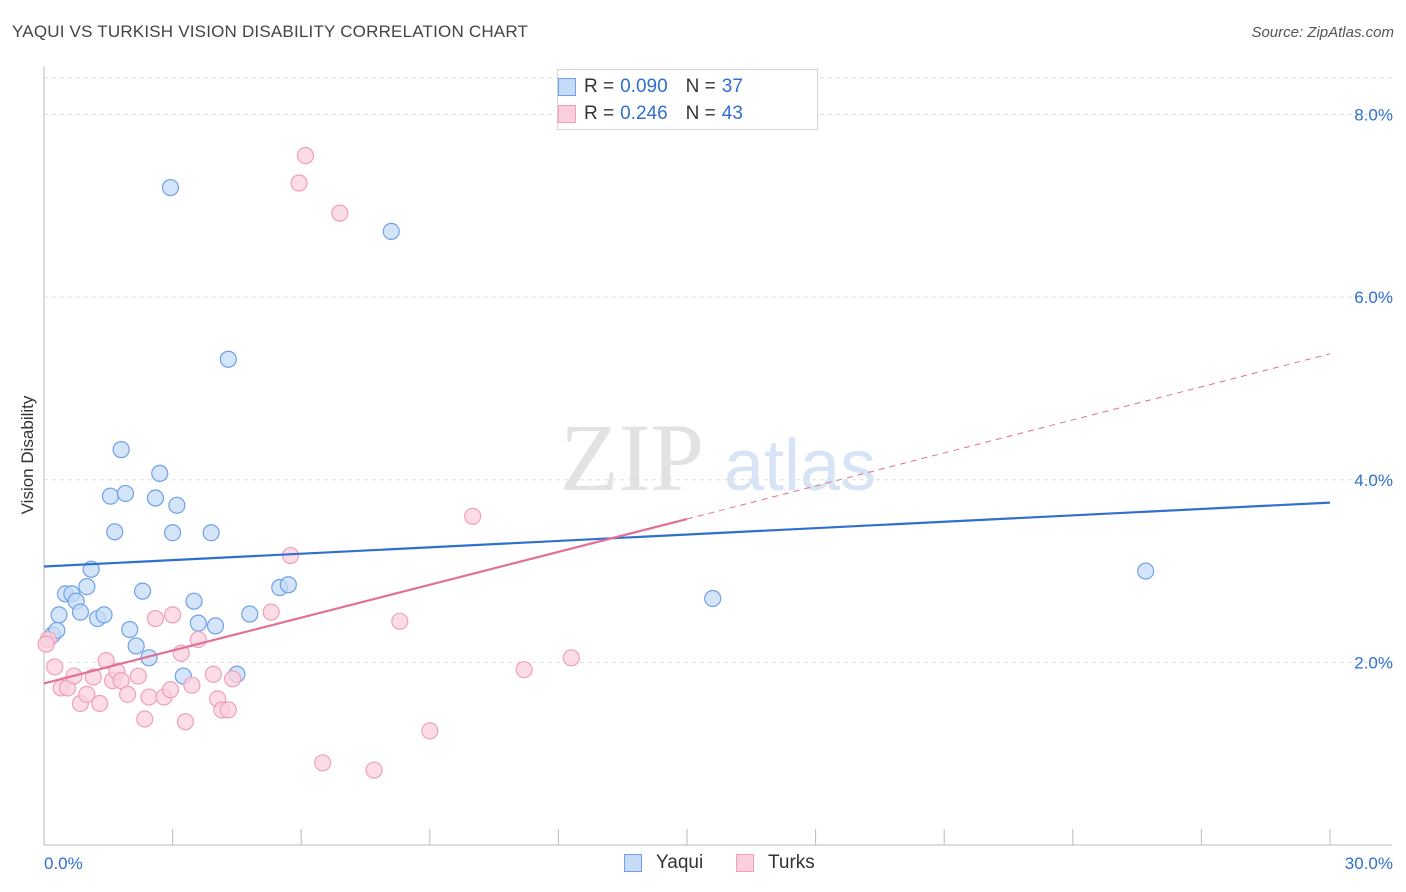 This screenshot has width=1406, height=892. What do you see at coordinates (1373, 480) in the screenshot?
I see `y-tick-label: 4.0%` at bounding box center [1373, 480].